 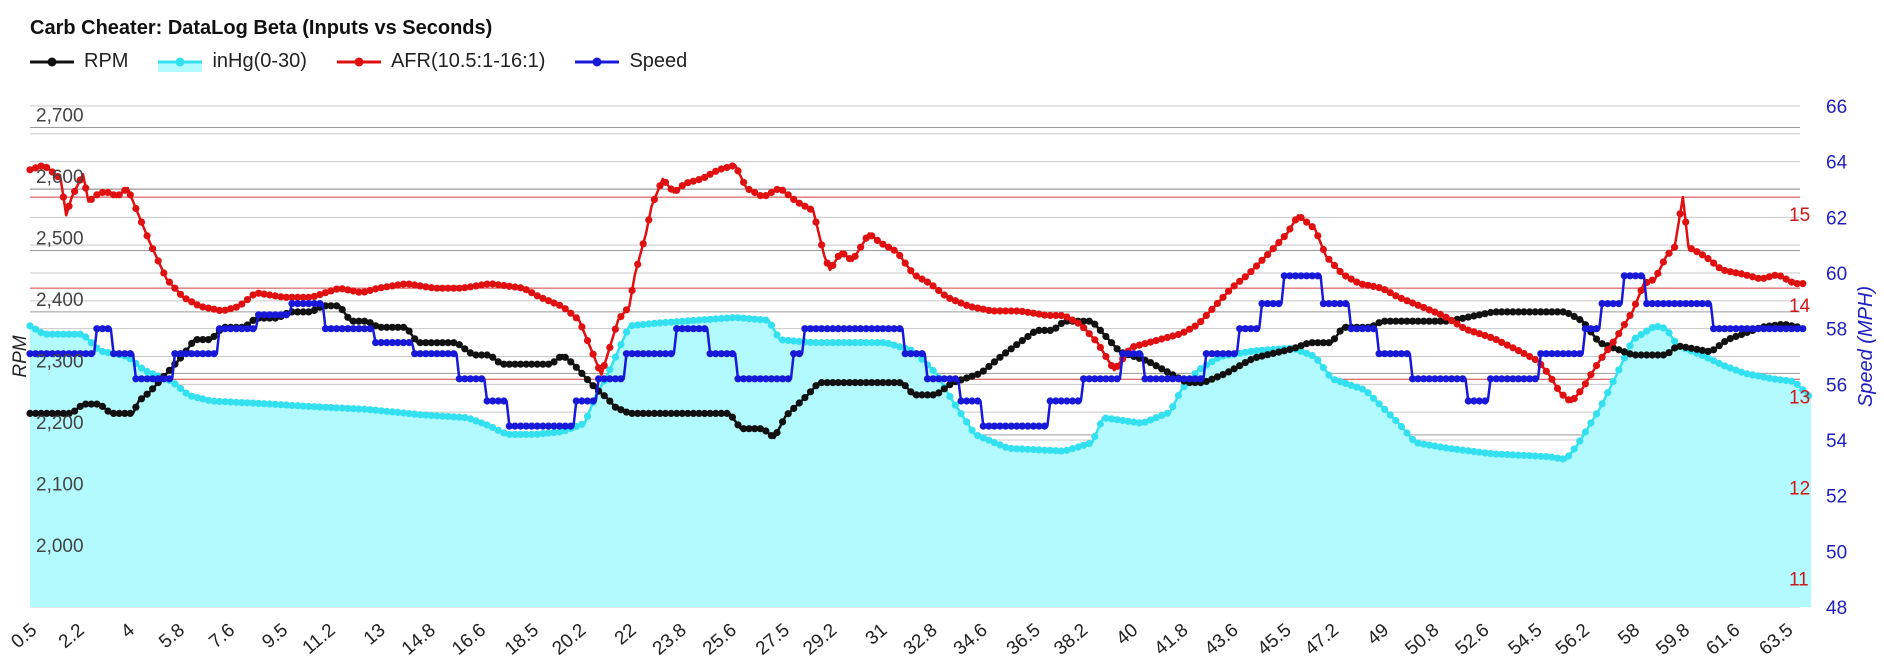 I want to click on x-tick-label: 49, so click(x=1378, y=635).